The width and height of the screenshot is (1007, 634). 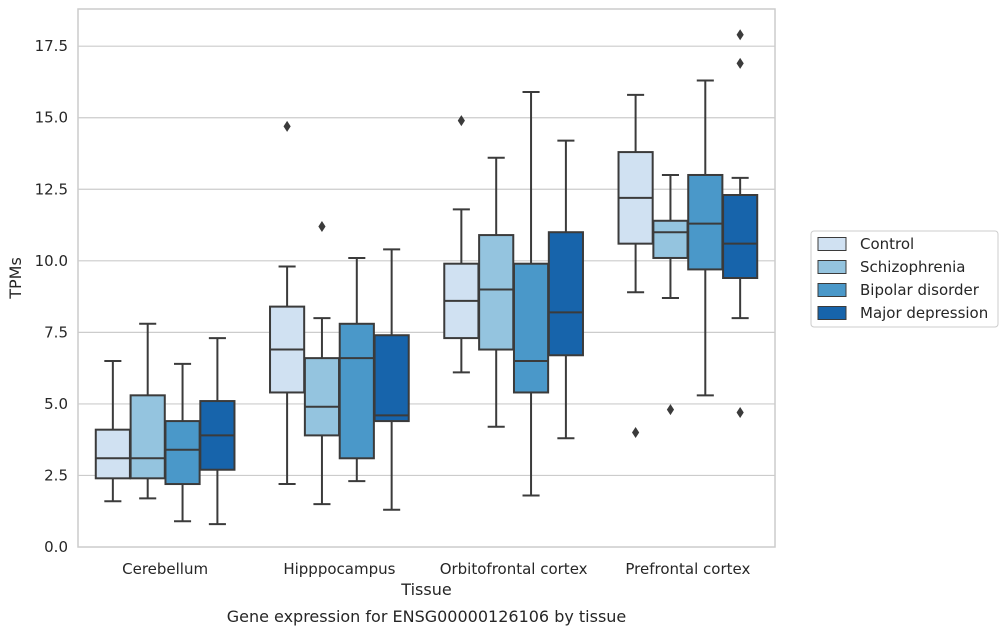 What do you see at coordinates (514, 569) in the screenshot?
I see `x-tick-label: Orbitofrontal cortex` at bounding box center [514, 569].